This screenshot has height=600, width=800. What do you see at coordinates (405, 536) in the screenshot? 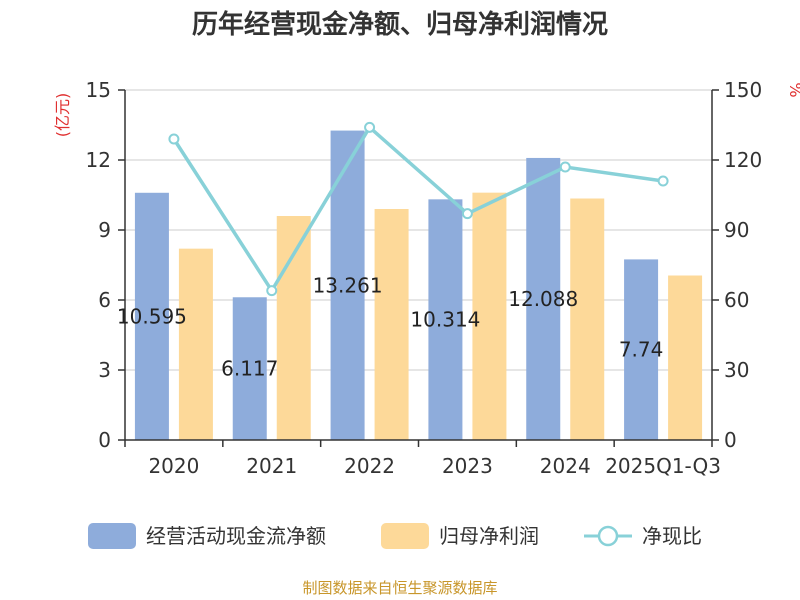
I see `legend-swatch-net-profit` at bounding box center [405, 536].